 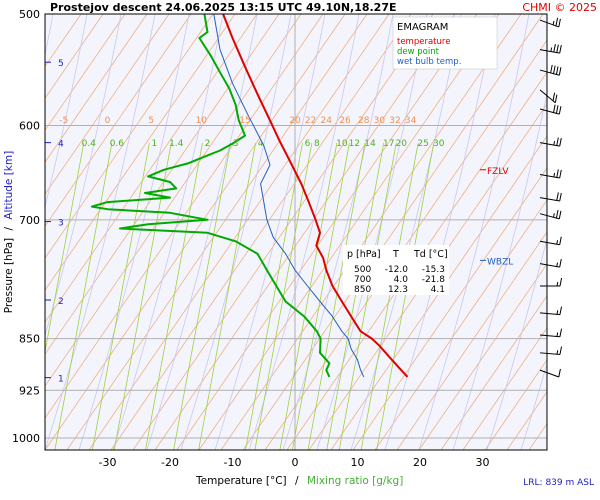 I want to click on altitude-tick-label: 3, so click(x=61, y=224).